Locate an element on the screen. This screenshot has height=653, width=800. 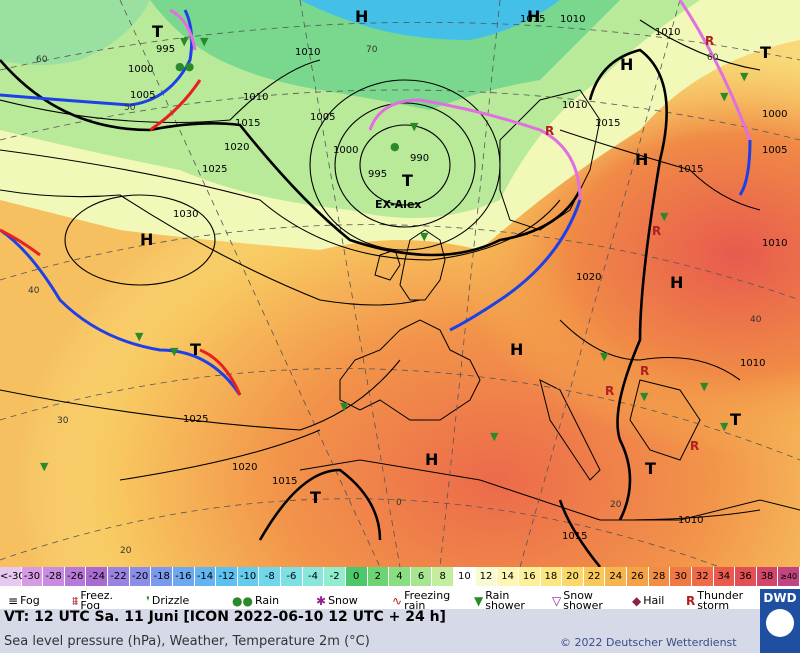
scale-cell: -20 is located at coordinates (140, 576).